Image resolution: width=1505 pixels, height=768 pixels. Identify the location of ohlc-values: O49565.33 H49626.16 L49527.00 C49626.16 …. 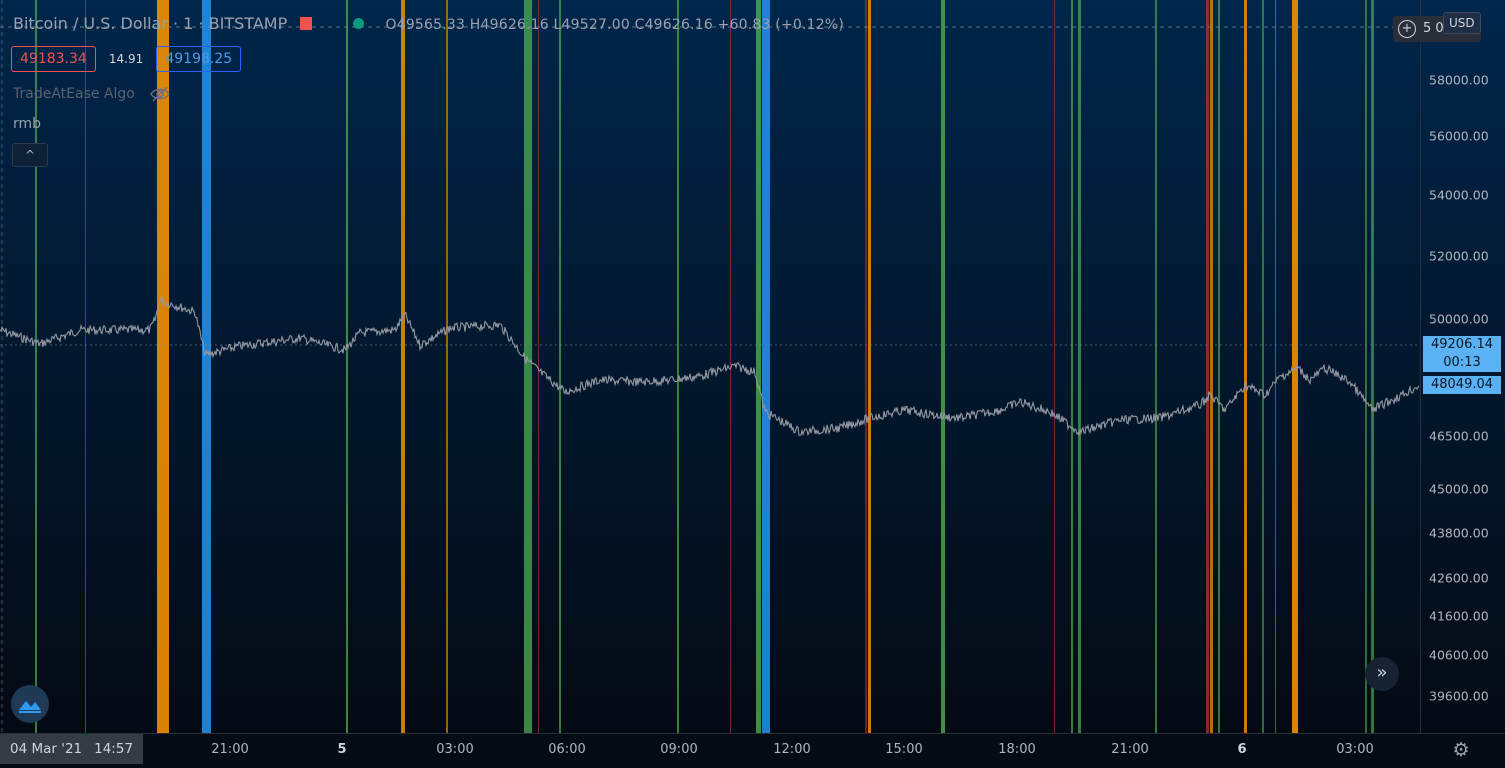
(615, 25).